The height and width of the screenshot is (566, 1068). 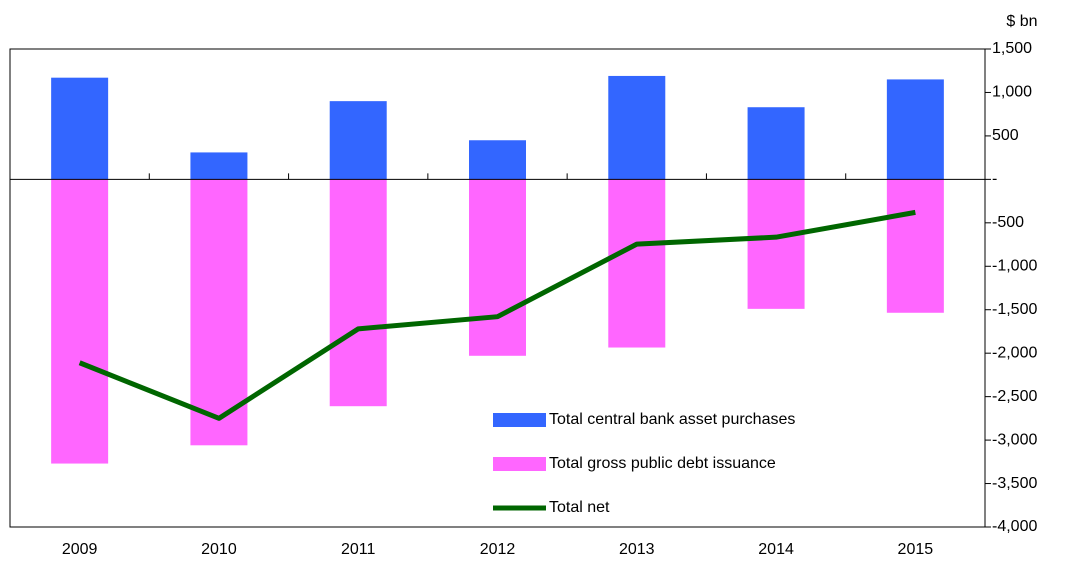 I want to click on y-tick-label: 500, so click(x=1005, y=135).